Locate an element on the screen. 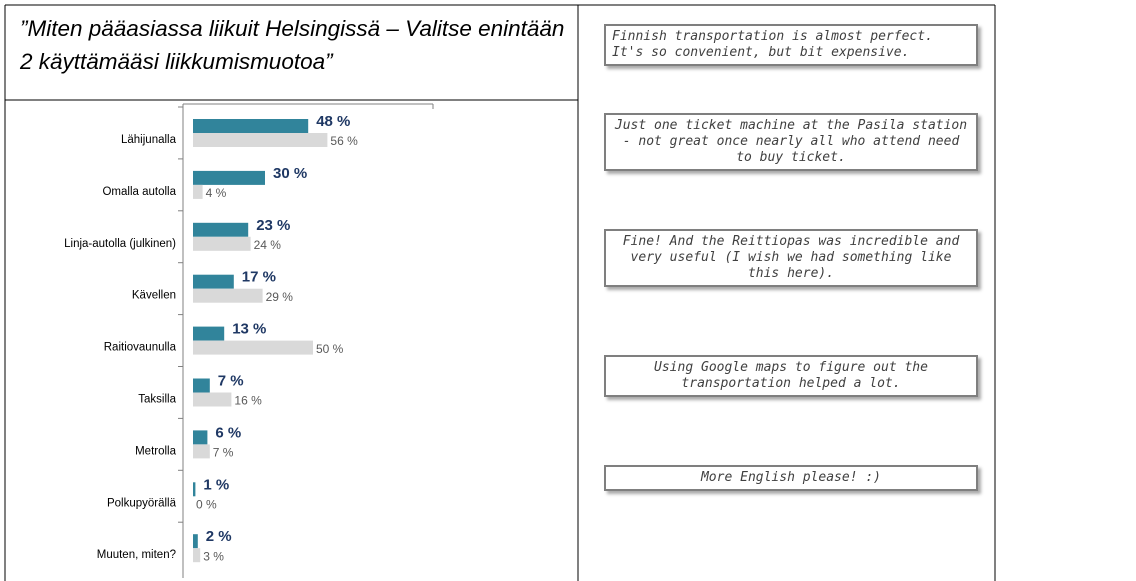 The width and height of the screenshot is (1136, 581). category-label: Polkupyörällä is located at coordinates (142, 503).